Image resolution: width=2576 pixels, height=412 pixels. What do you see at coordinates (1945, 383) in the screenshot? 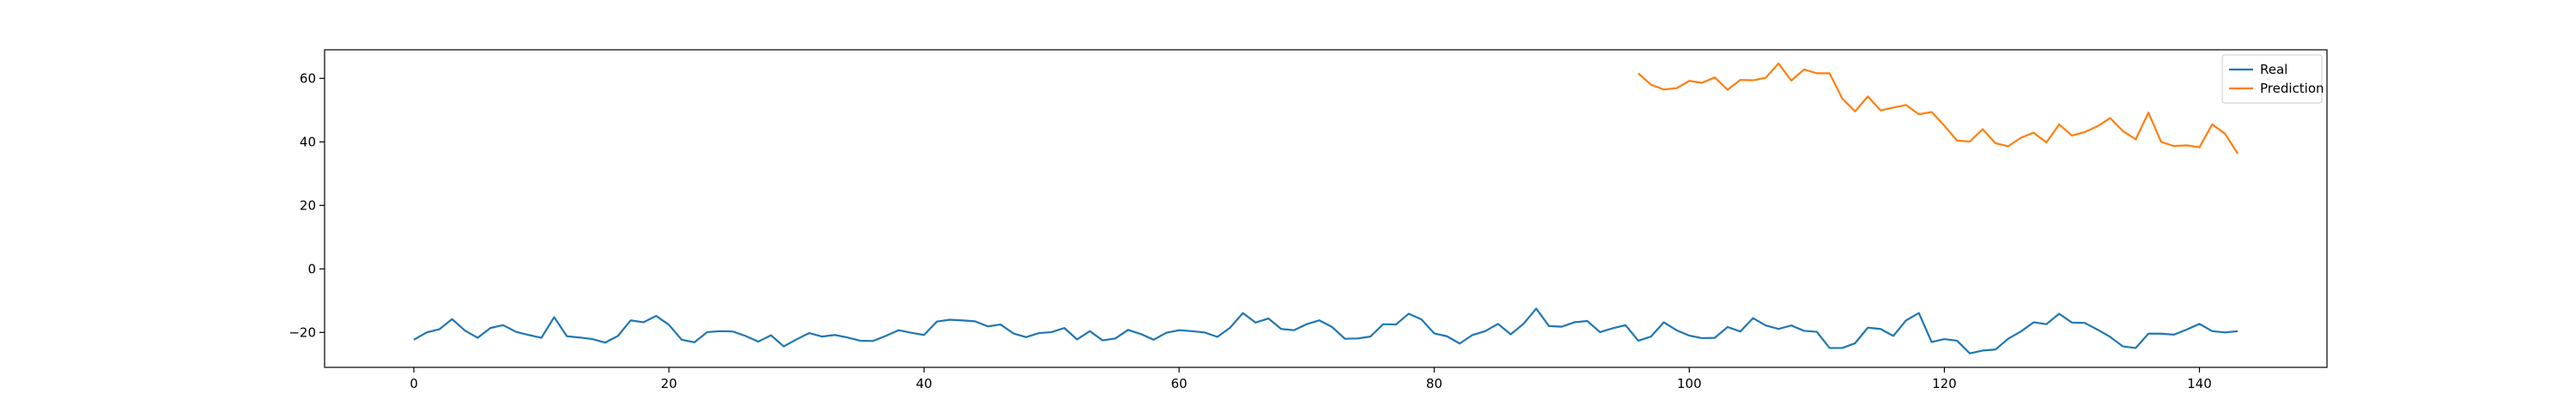
I see `x-tick-label: 120` at bounding box center [1945, 383].